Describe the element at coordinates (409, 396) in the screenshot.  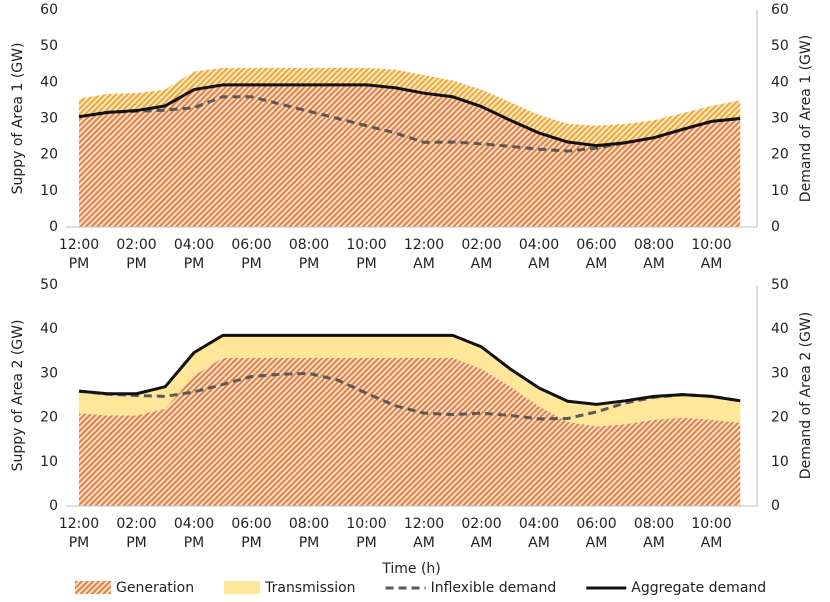
I see `dashed-line` at that location.